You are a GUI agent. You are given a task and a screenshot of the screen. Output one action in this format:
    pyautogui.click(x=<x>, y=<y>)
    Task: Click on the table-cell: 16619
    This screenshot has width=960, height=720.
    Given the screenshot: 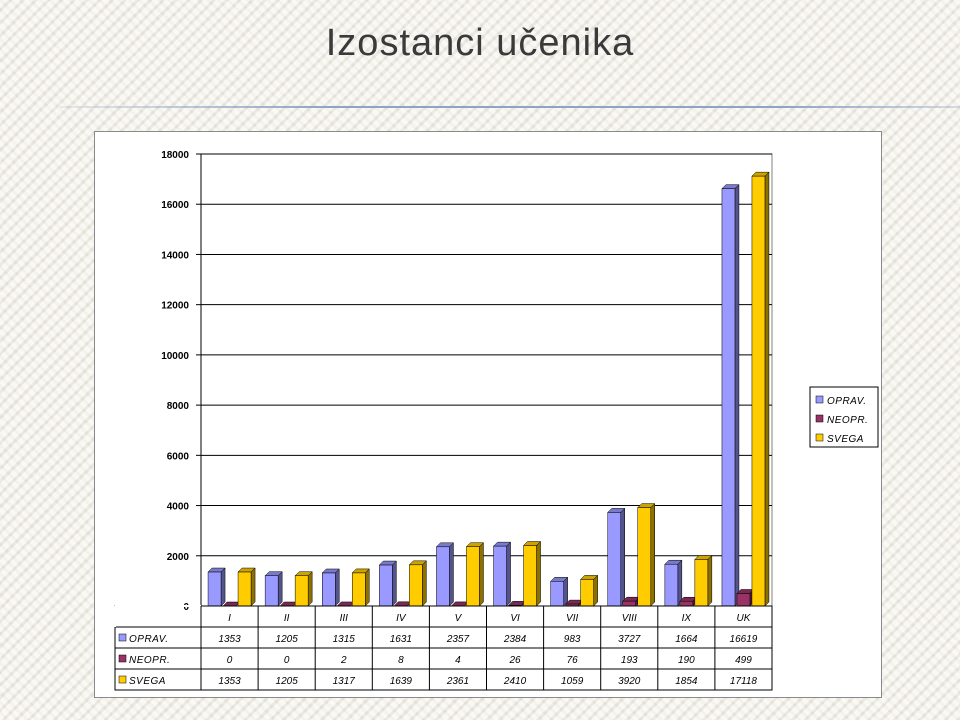 What is the action you would take?
    pyautogui.click(x=744, y=639)
    